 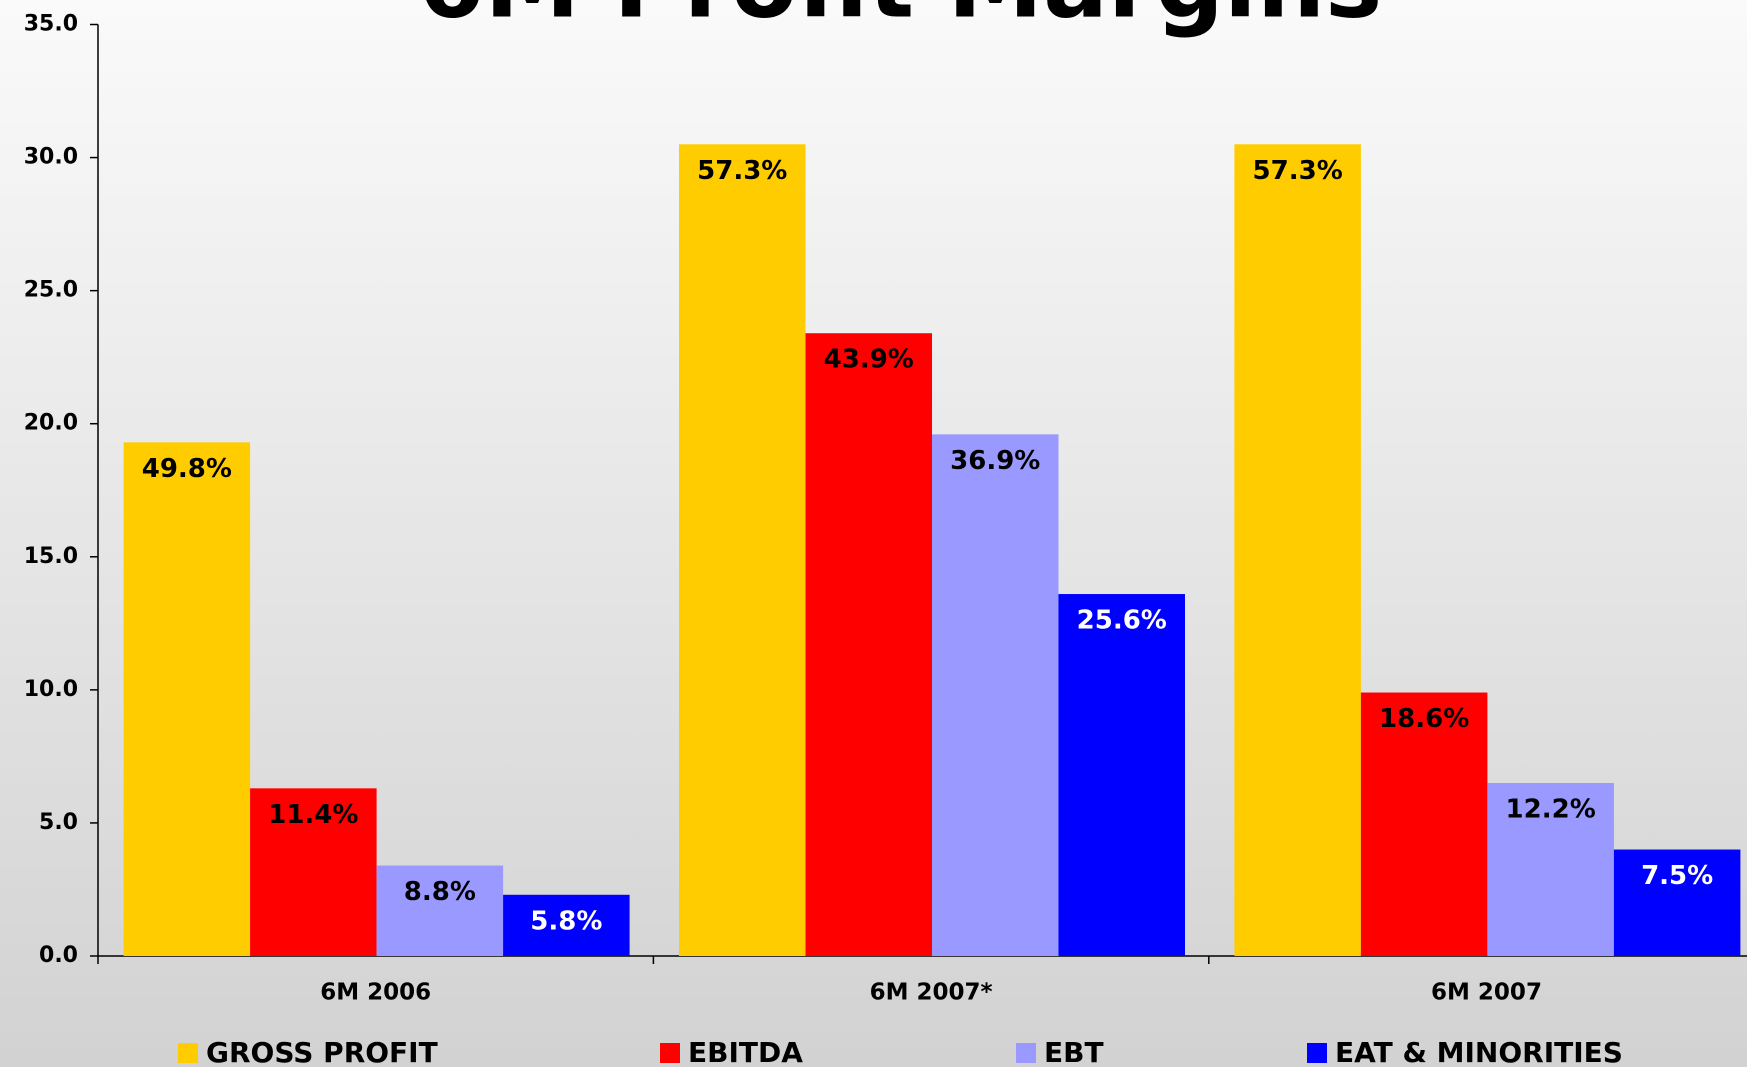 What do you see at coordinates (869, 360) in the screenshot?
I see `data-label: 43.9%` at bounding box center [869, 360].